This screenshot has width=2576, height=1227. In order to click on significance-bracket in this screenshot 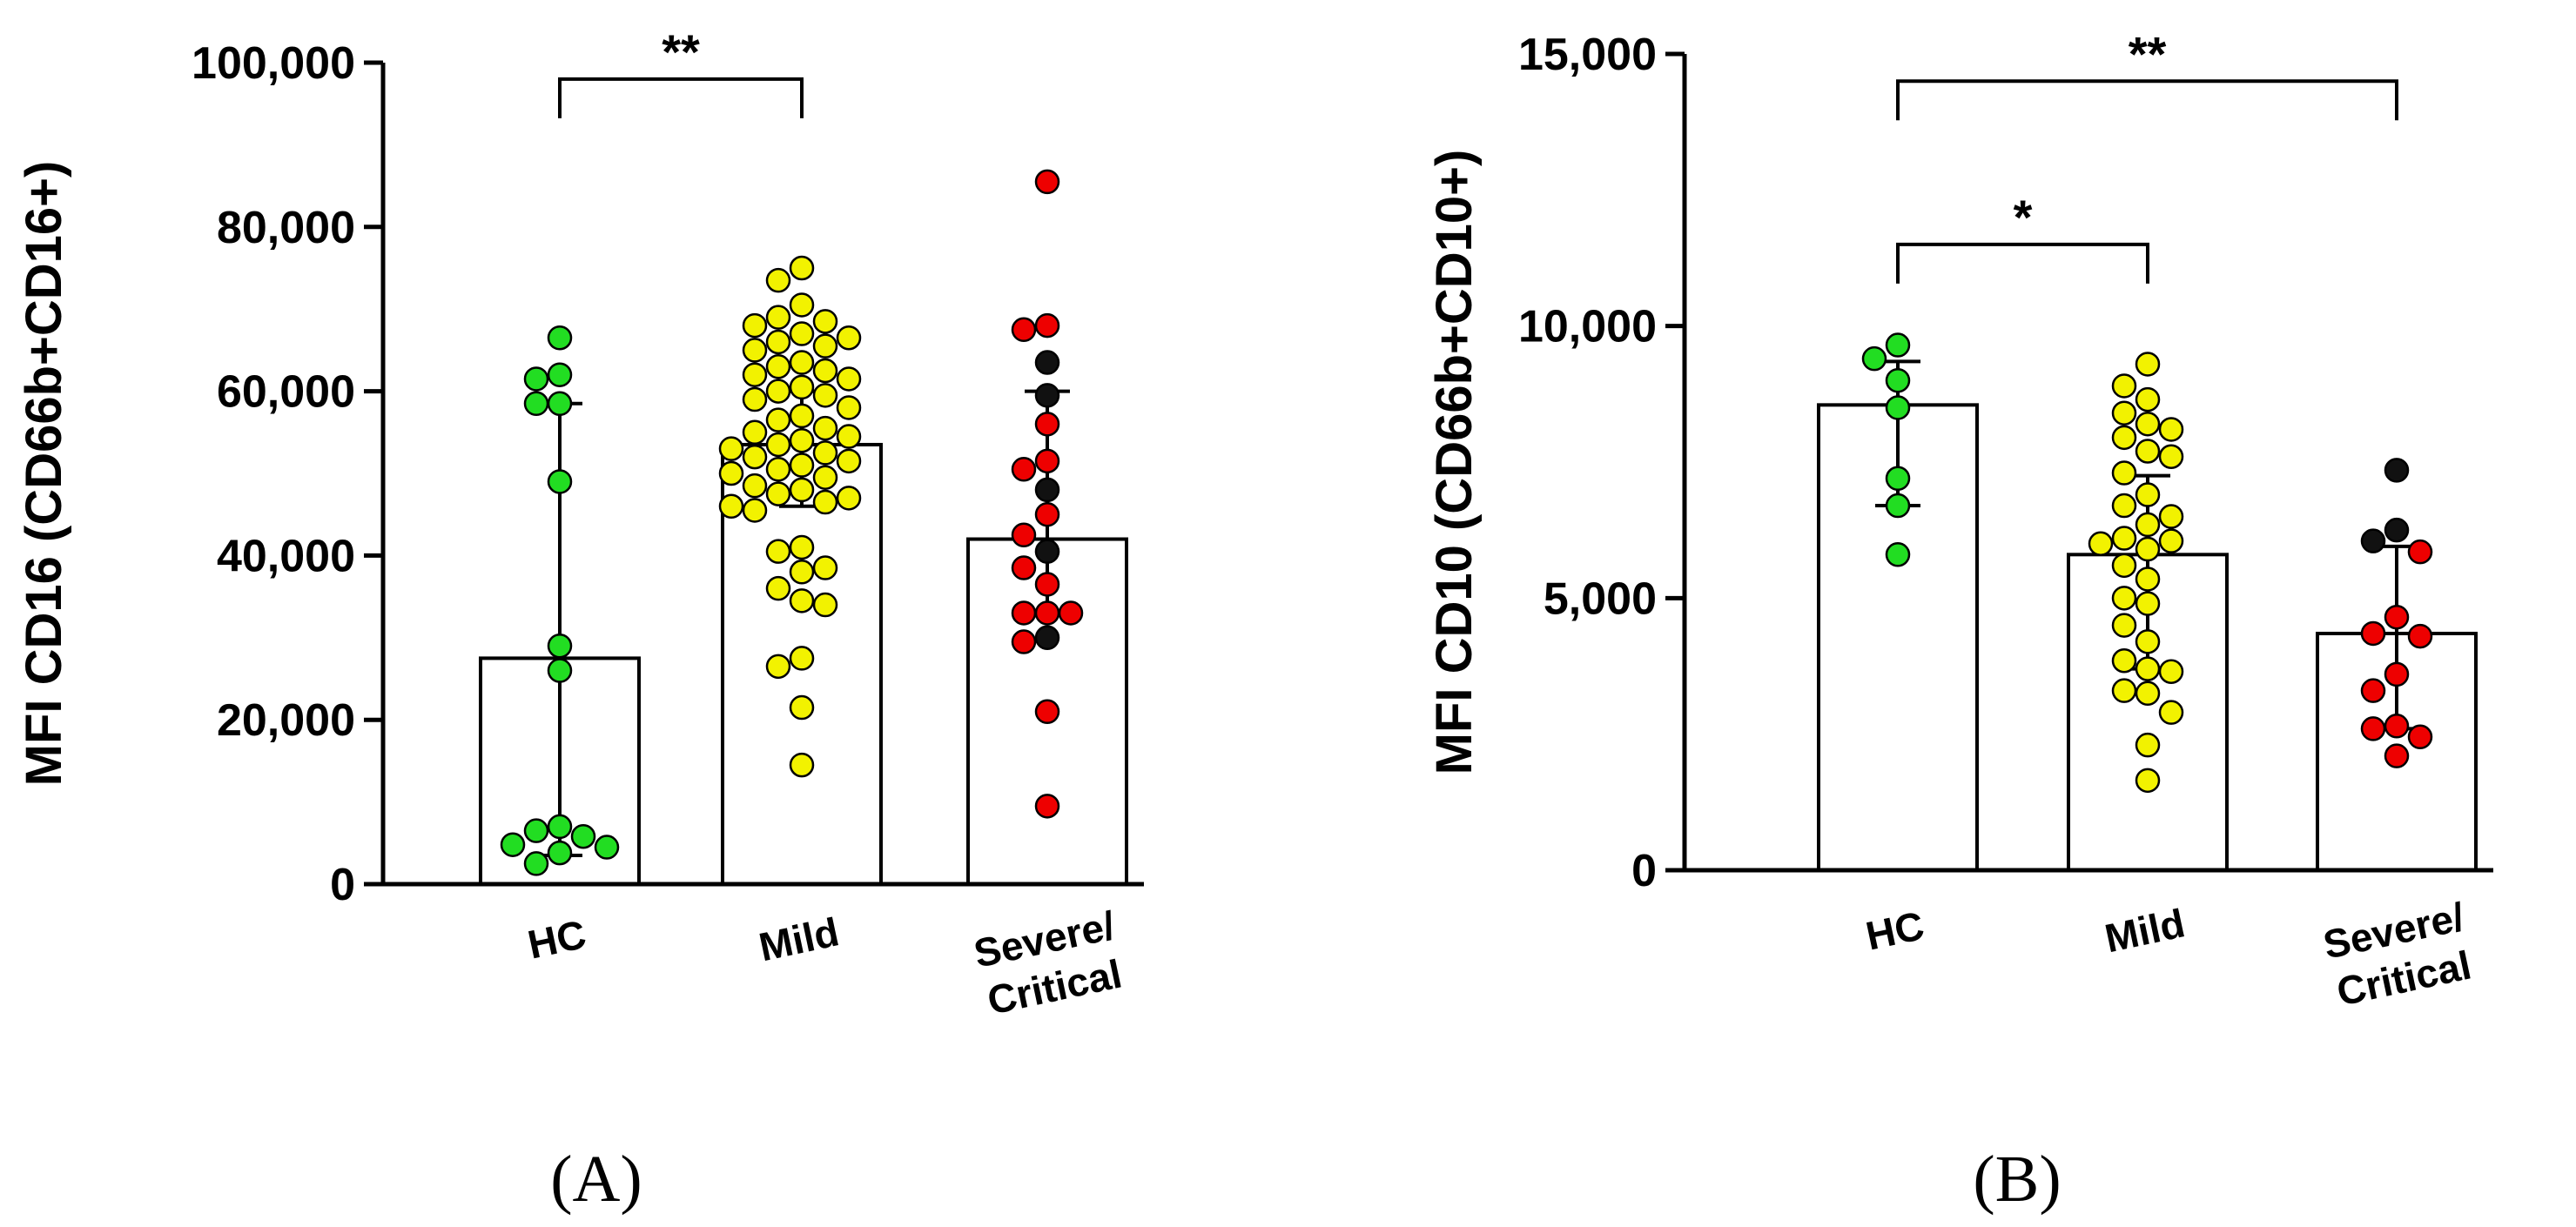, I will do `click(681, 97)`.